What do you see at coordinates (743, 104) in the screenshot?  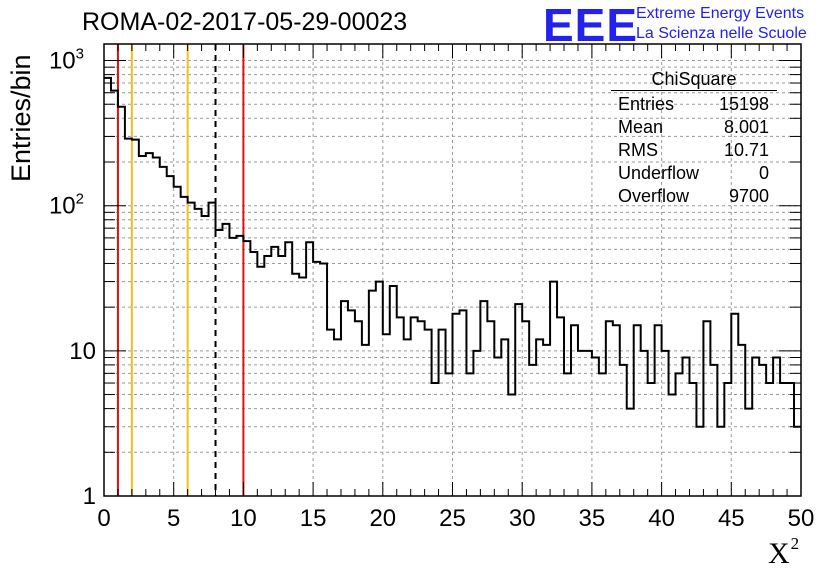 I see `stats-value: 15198` at bounding box center [743, 104].